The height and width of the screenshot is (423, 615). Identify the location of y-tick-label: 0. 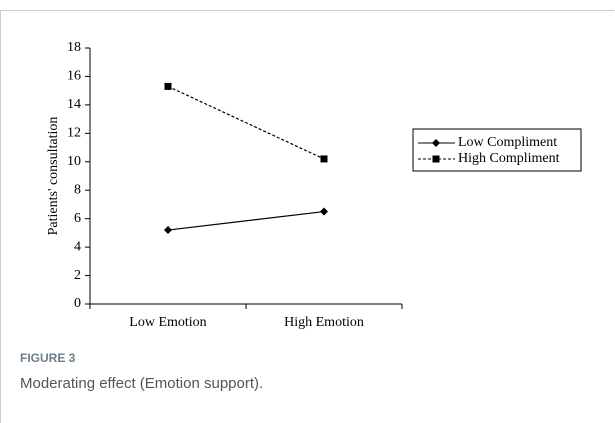
(77, 303).